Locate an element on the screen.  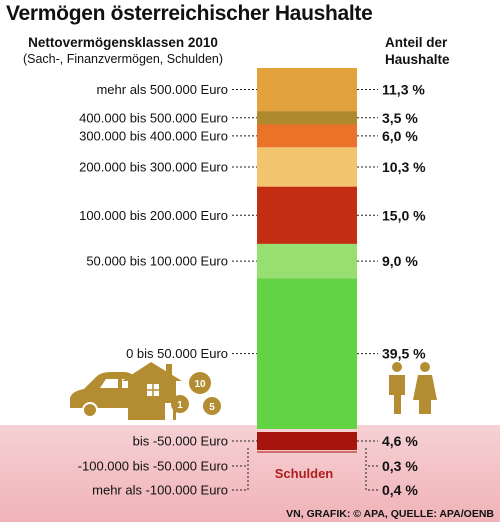
bar-segments is located at coordinates (307, 260).